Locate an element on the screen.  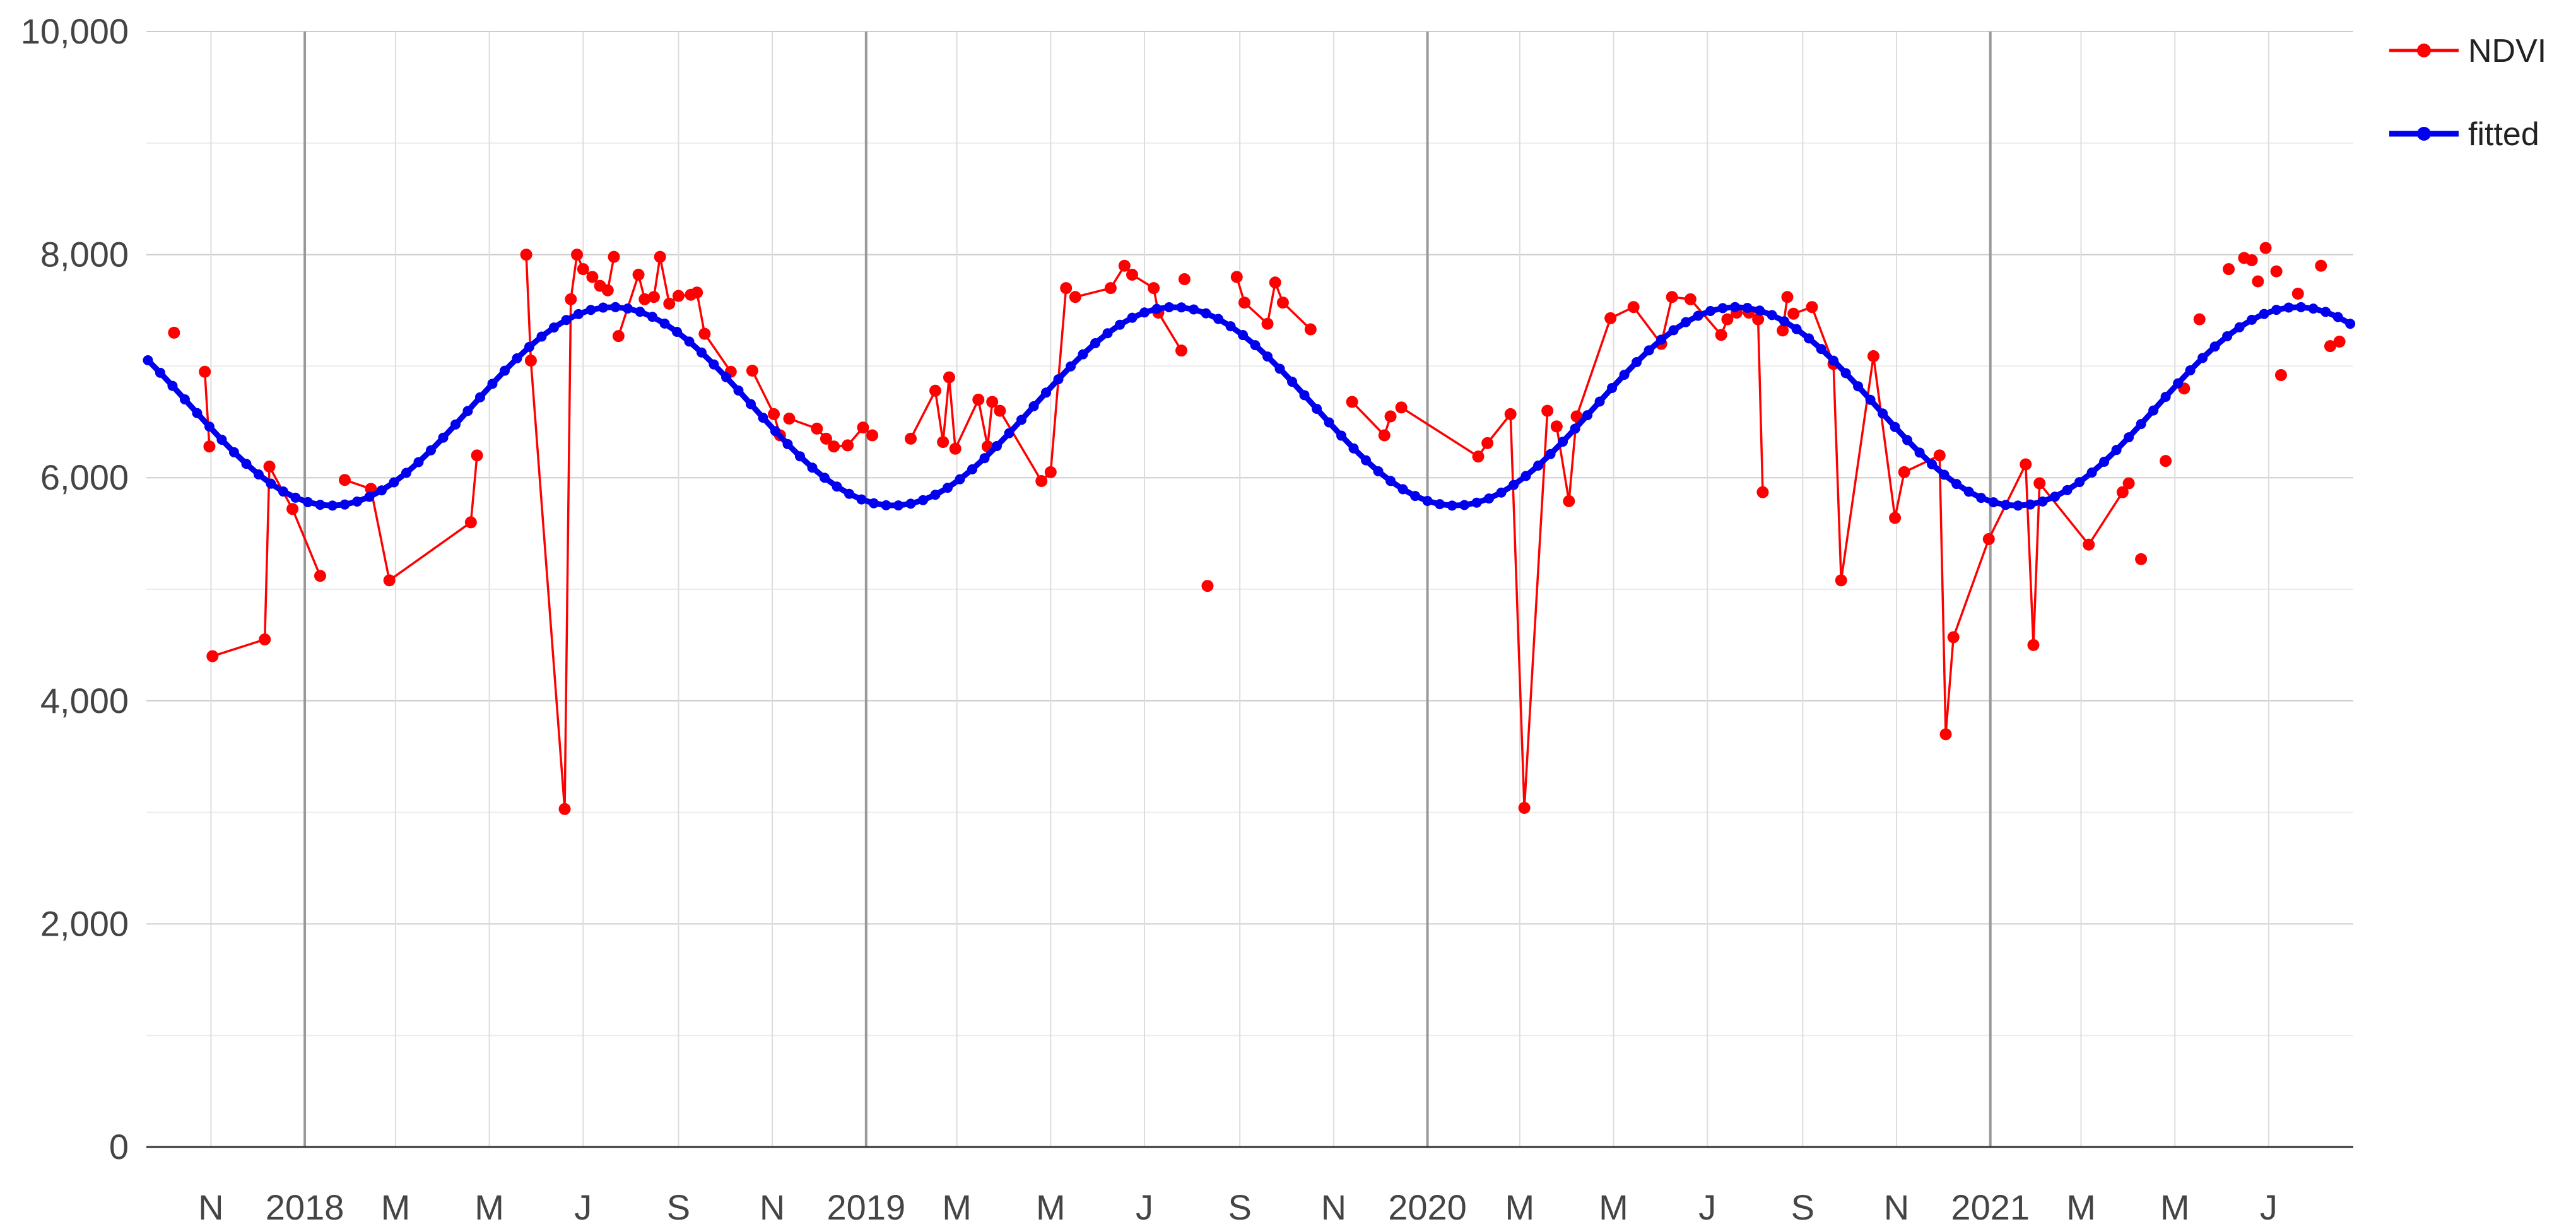
legend-item-ndvi: NDVI is located at coordinates (2467, 51).